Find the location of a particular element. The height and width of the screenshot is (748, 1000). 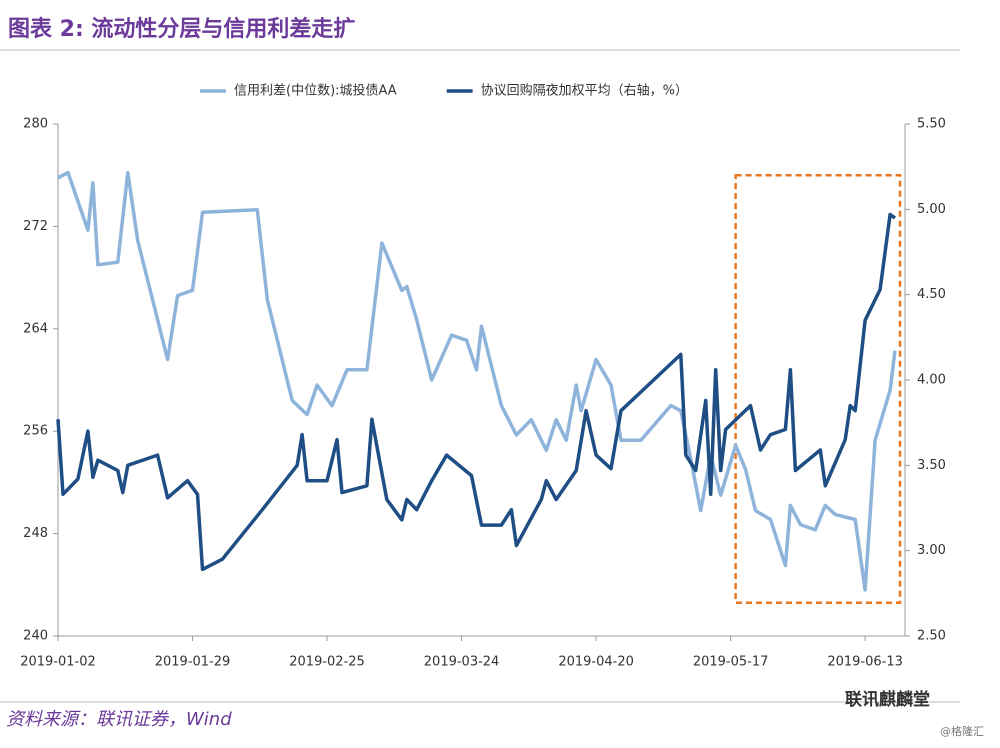

y-tick-label: 280 is located at coordinates (35, 124).